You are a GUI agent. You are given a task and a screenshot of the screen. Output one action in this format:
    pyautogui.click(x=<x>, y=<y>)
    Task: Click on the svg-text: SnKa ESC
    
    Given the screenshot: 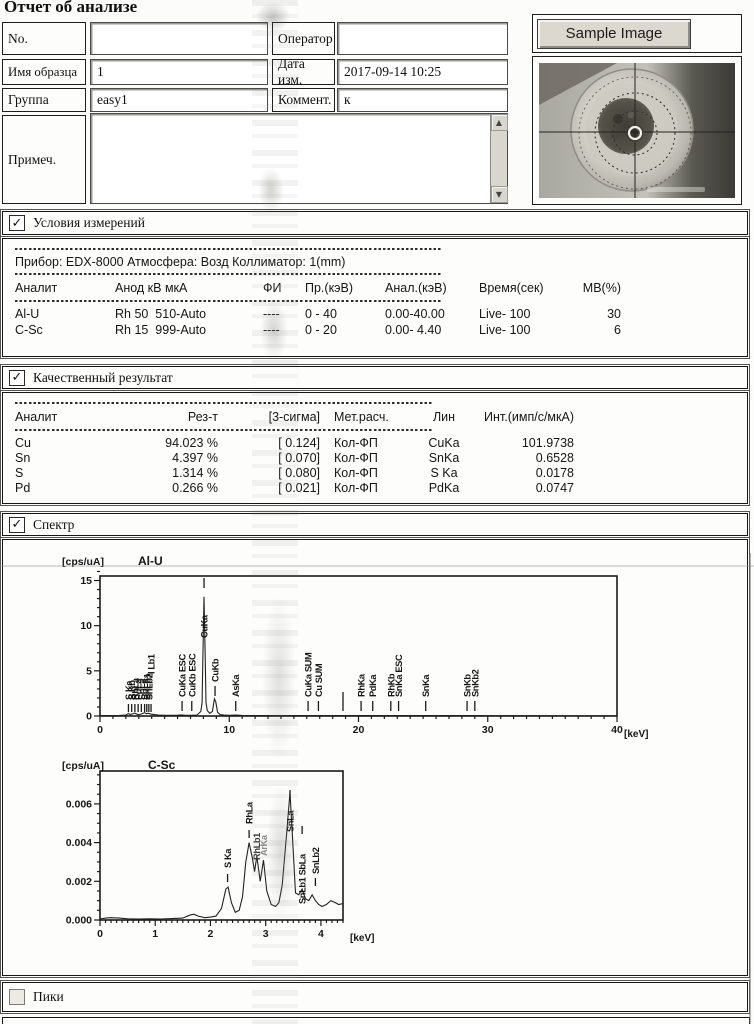 What is the action you would take?
    pyautogui.click(x=399, y=675)
    